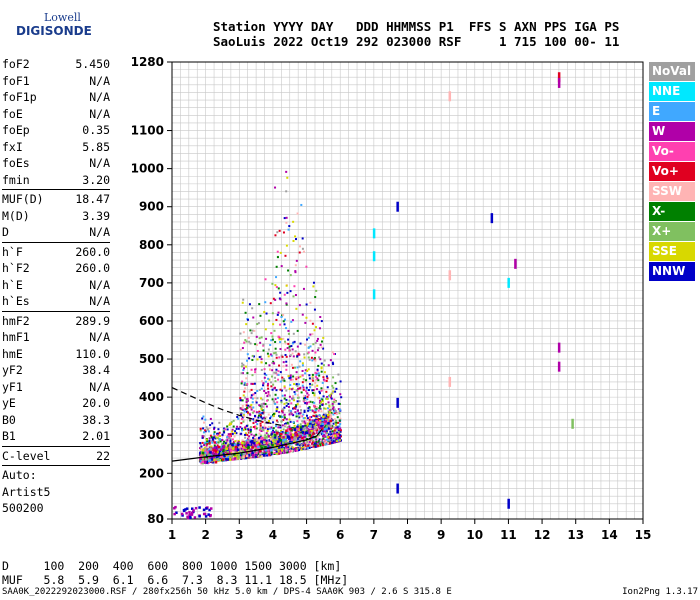  I want to click on param-separator, so click(56, 242).